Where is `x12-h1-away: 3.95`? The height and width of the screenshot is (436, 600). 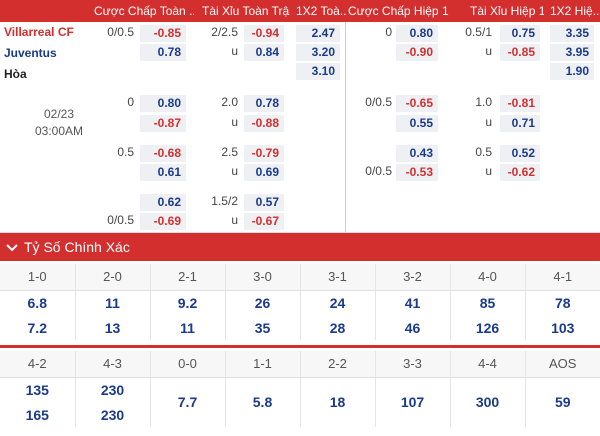
x12-h1-away: 3.95 is located at coordinates (572, 52).